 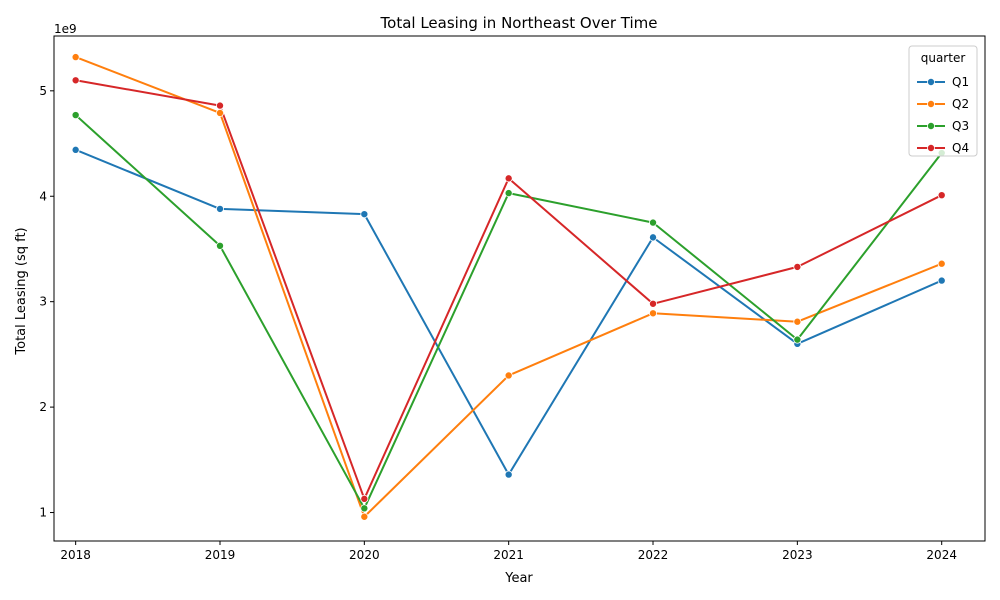 I want to click on data-point-q2-2018, so click(x=75, y=57).